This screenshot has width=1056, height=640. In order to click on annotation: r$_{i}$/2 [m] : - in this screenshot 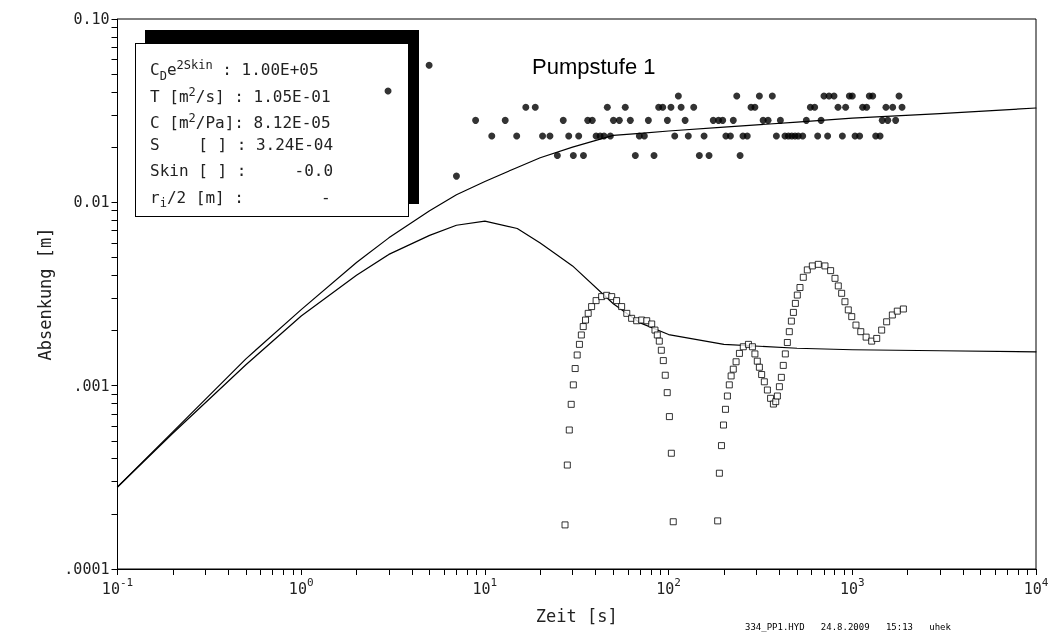, I will do `click(240, 198)`.